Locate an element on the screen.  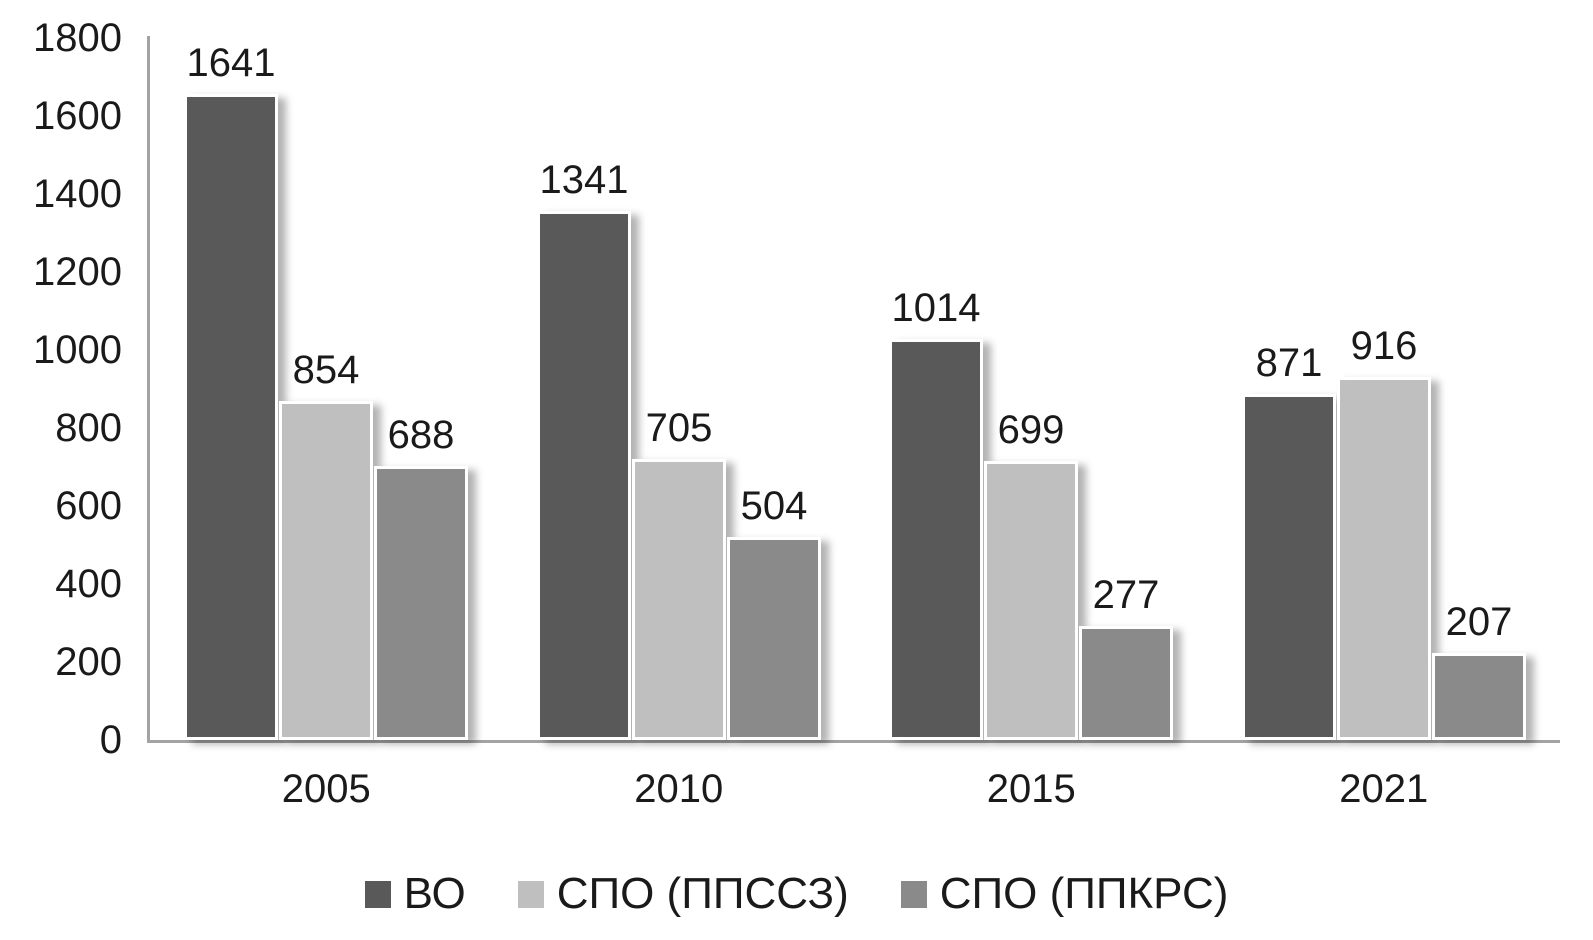
legend: ВО СПО (ППССЗ) СПО (ППКРС) is located at coordinates (796, 894).